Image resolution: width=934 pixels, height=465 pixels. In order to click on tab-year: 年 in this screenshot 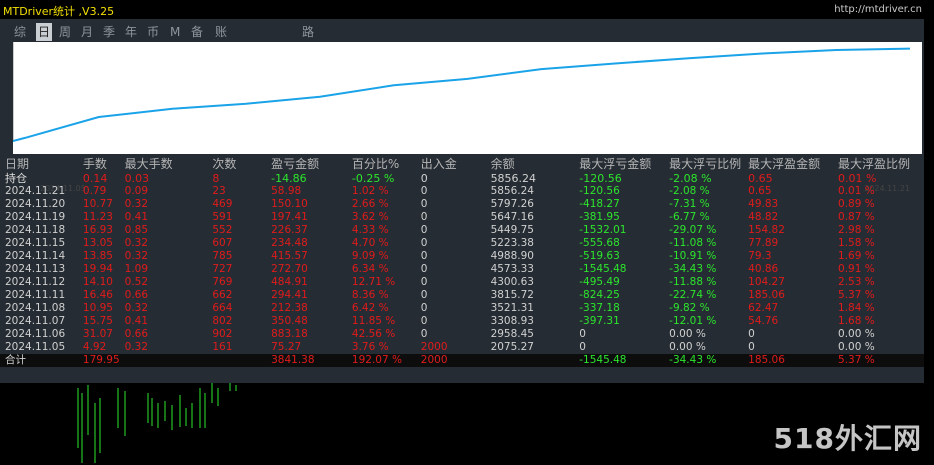, I will do `click(131, 32)`.